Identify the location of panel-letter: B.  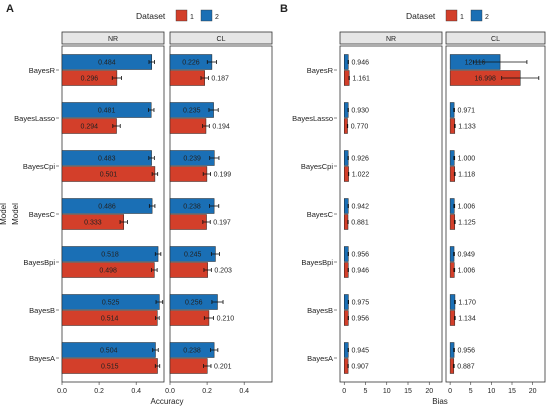
(284, 9).